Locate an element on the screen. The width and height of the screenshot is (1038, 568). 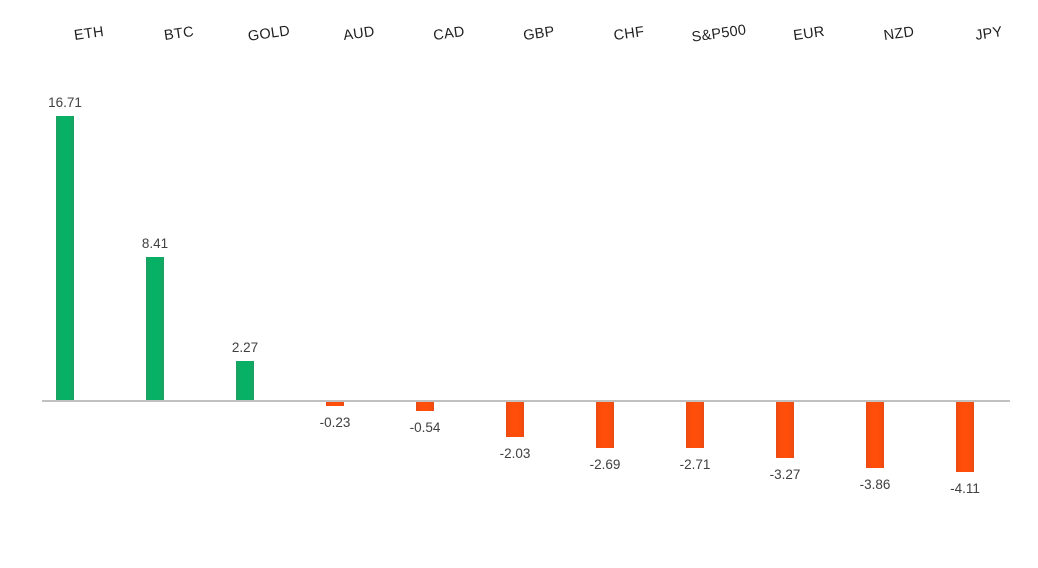
value-label-cad: -0.54 is located at coordinates (425, 428).